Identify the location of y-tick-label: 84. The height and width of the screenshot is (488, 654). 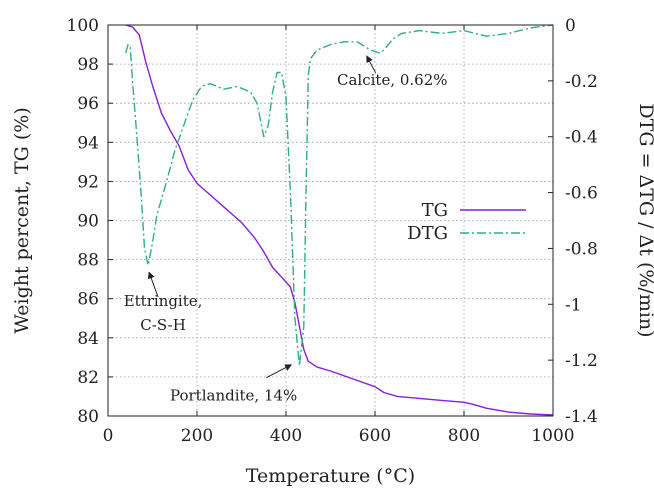
(88, 339).